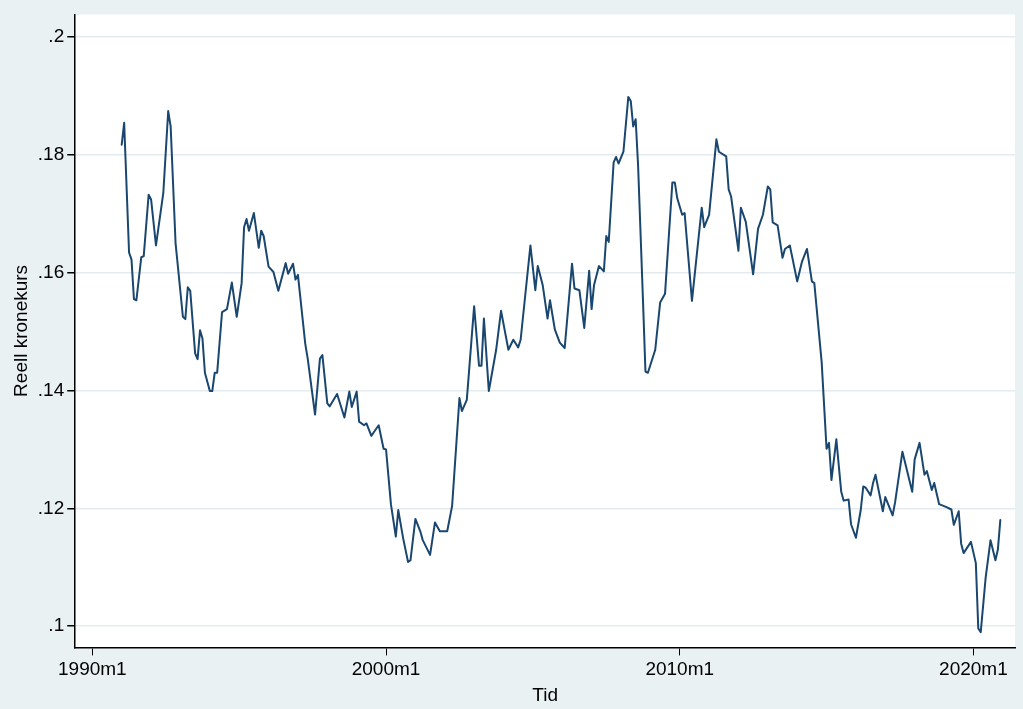 The width and height of the screenshot is (1023, 709). What do you see at coordinates (51, 389) in the screenshot?
I see `y-tick-label: .14` at bounding box center [51, 389].